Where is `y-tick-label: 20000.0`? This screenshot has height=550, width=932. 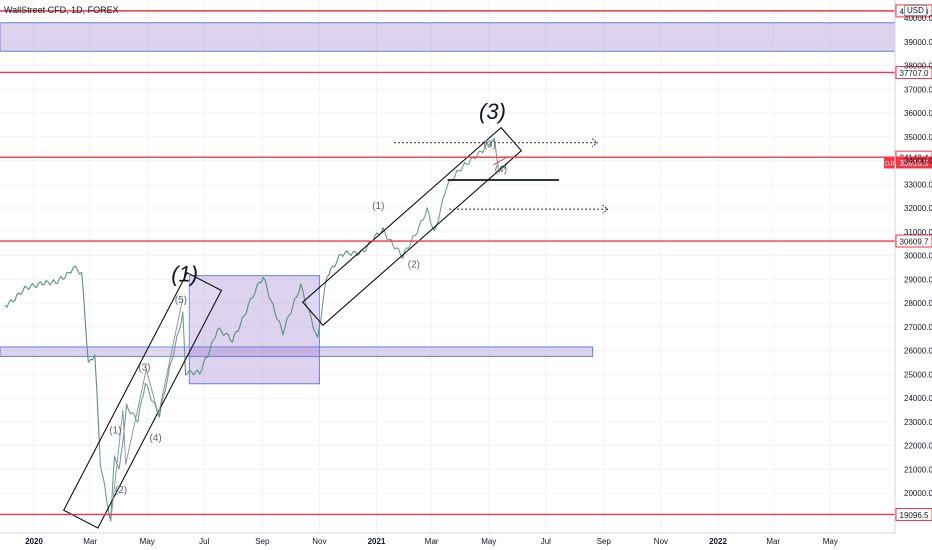 y-tick-label: 20000.0 is located at coordinates (918, 493).